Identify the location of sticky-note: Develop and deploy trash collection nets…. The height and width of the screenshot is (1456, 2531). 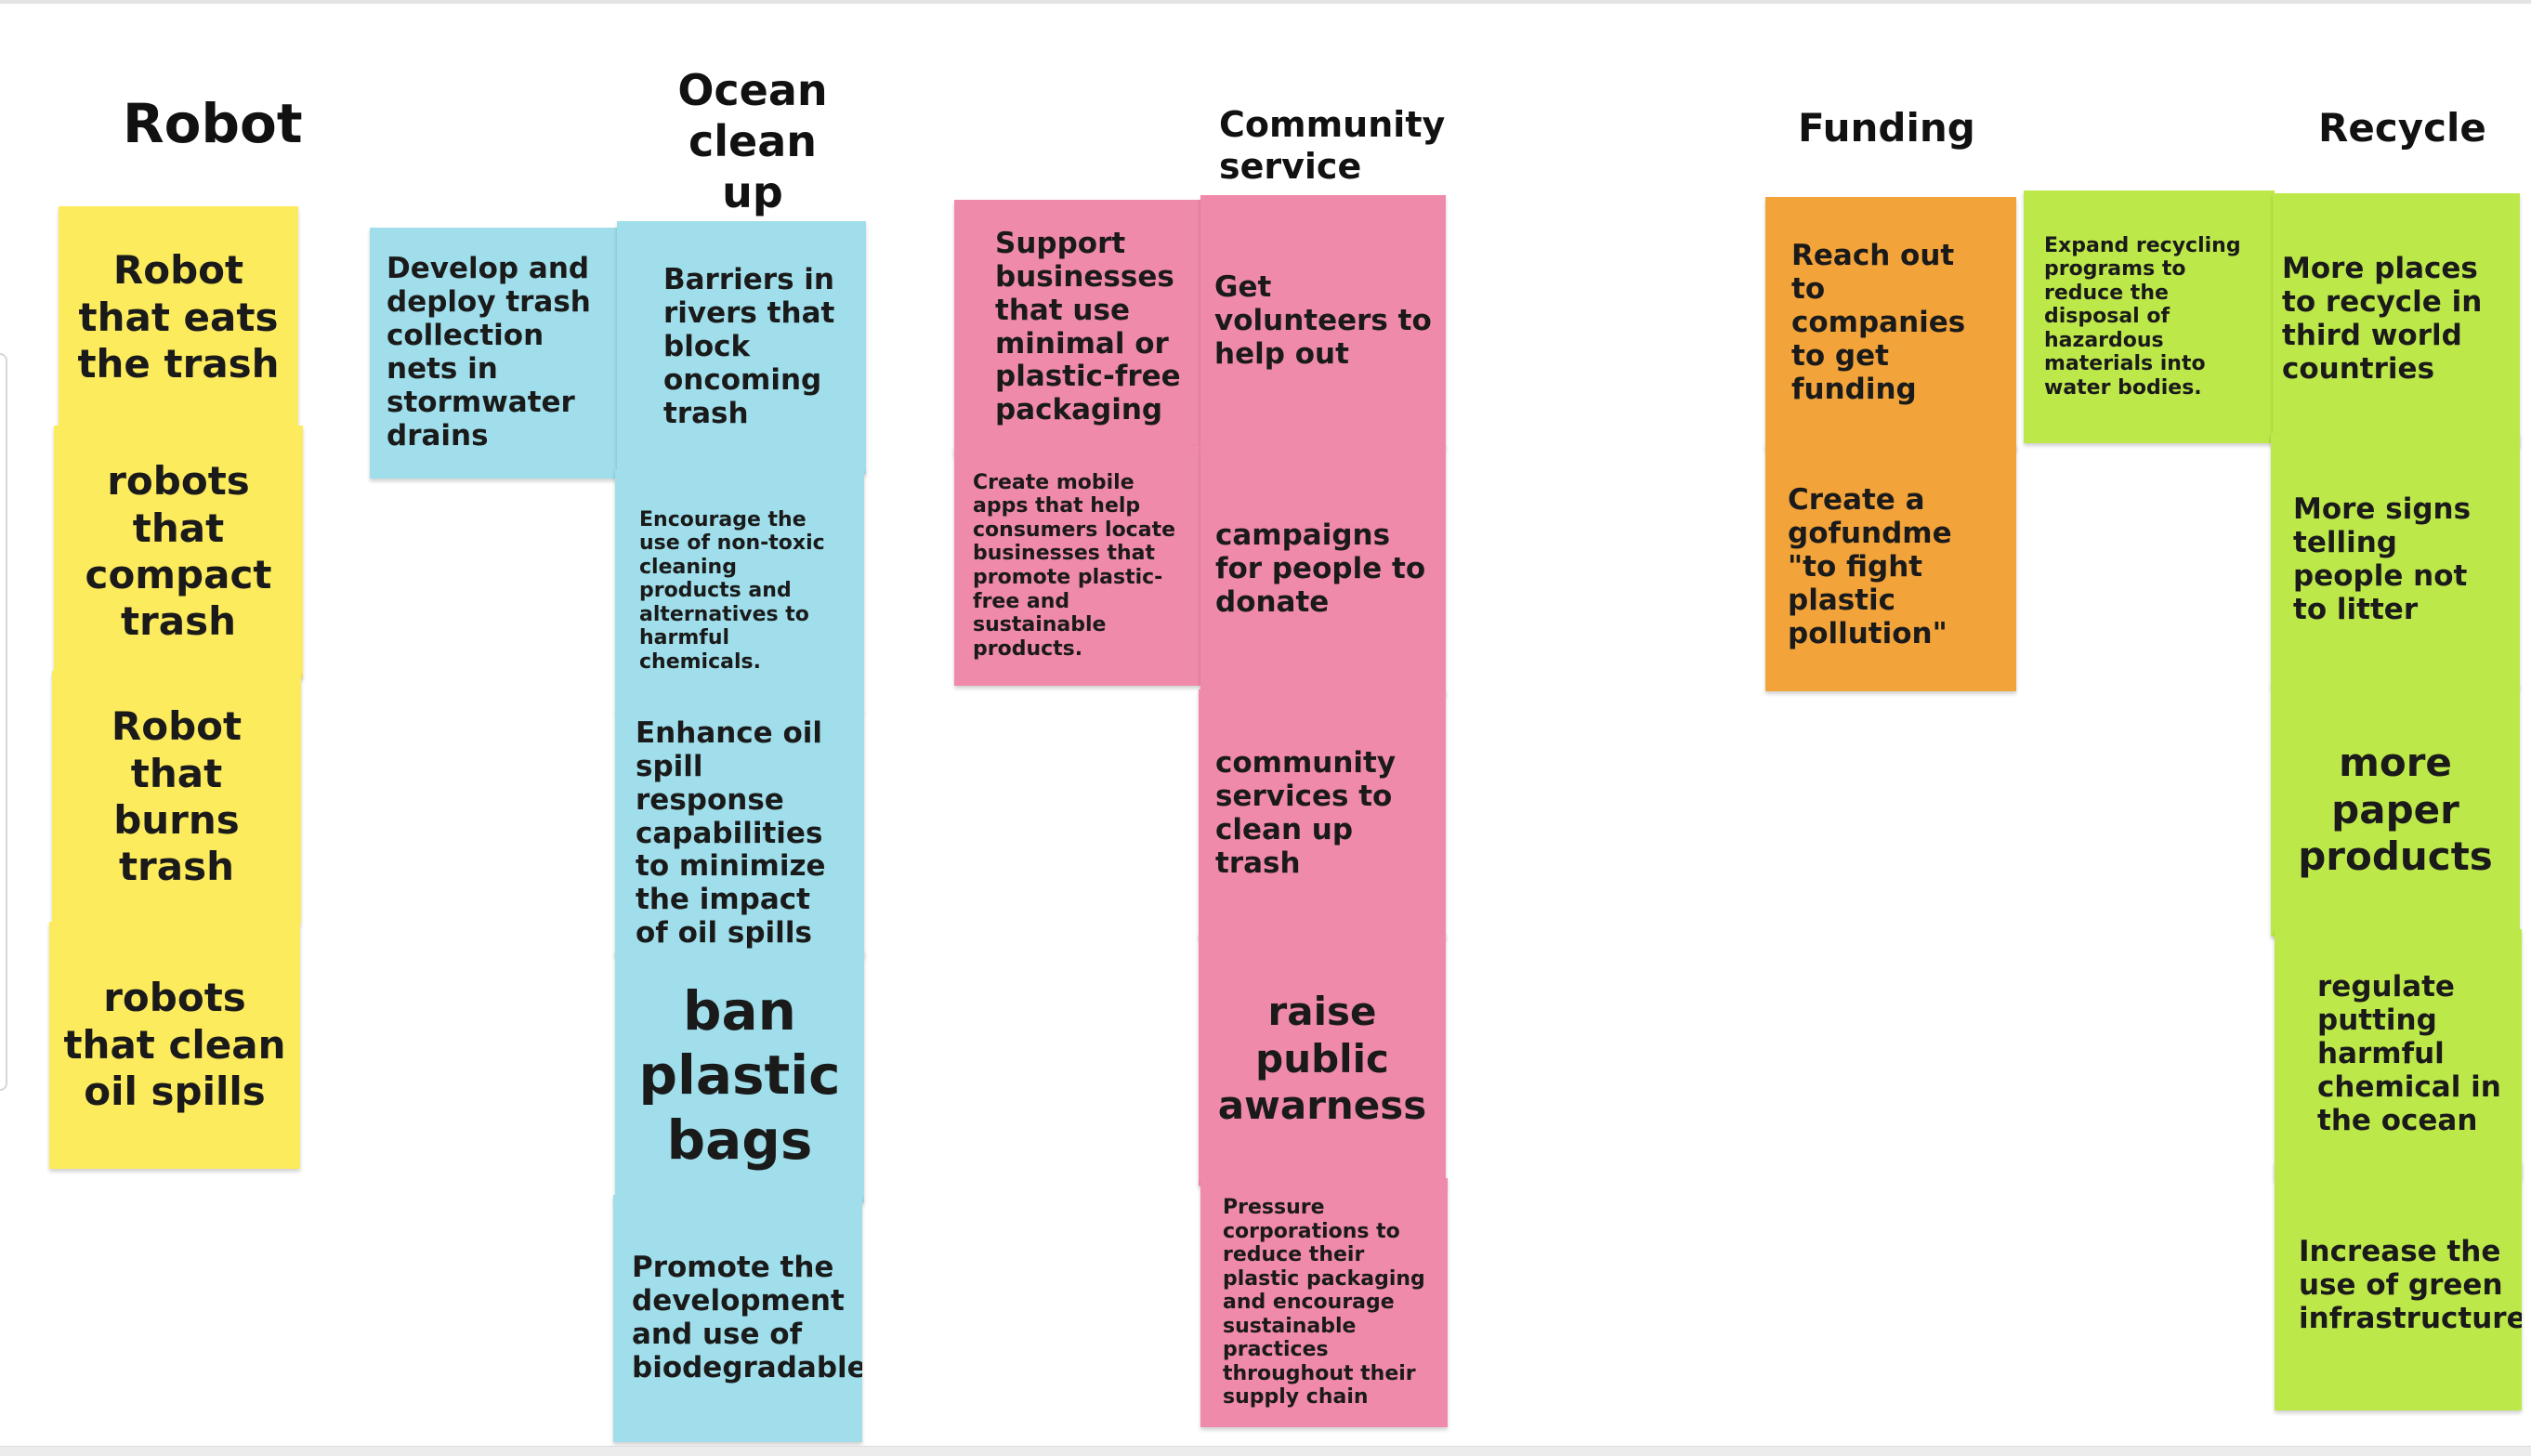
(494, 353).